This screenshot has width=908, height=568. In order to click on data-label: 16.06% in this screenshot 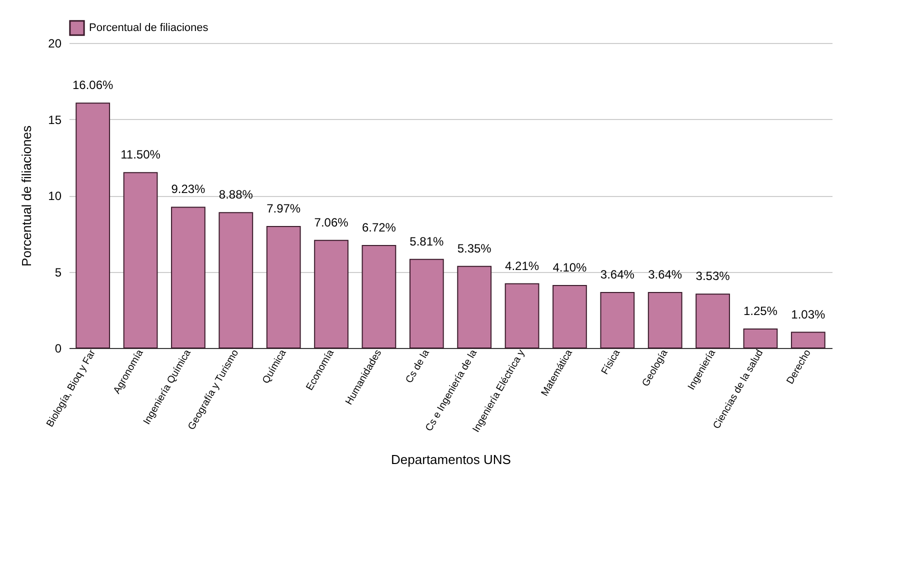, I will do `click(93, 85)`.